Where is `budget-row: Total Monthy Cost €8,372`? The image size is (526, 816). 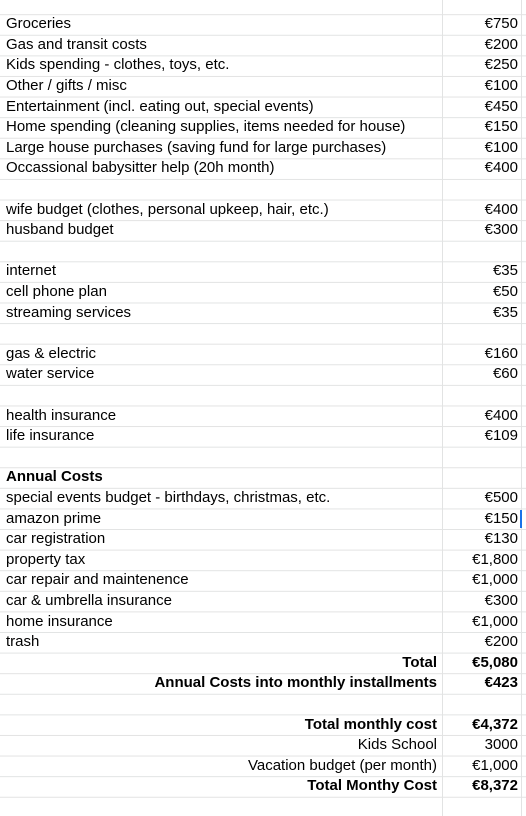
budget-row: Total Monthy Cost €8,372 is located at coordinates (260, 786).